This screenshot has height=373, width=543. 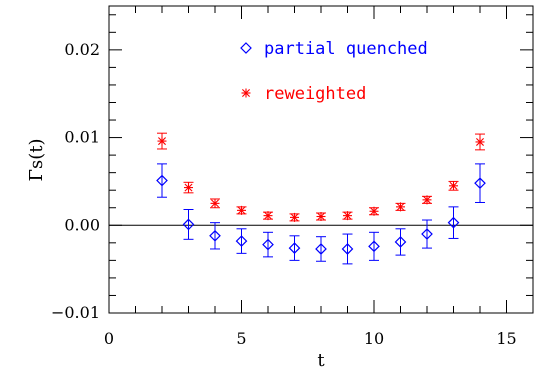 What do you see at coordinates (321, 177) in the screenshot?
I see `series-reweighted` at bounding box center [321, 177].